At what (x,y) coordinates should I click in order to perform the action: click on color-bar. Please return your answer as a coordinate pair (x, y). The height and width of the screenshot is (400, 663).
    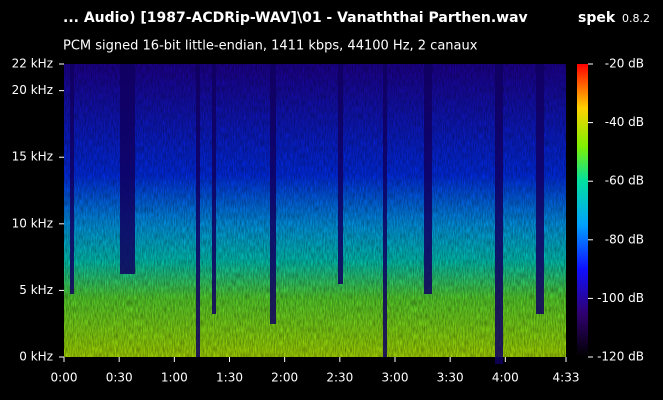
    Looking at the image, I should click on (582, 210).